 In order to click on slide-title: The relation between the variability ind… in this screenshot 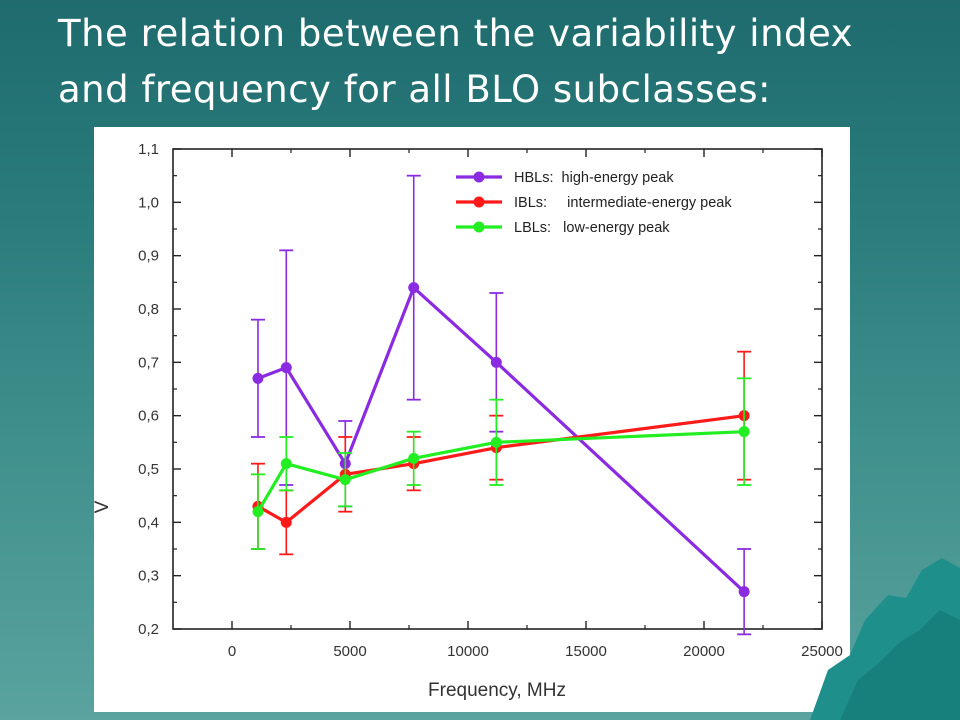, I will do `click(503, 62)`.